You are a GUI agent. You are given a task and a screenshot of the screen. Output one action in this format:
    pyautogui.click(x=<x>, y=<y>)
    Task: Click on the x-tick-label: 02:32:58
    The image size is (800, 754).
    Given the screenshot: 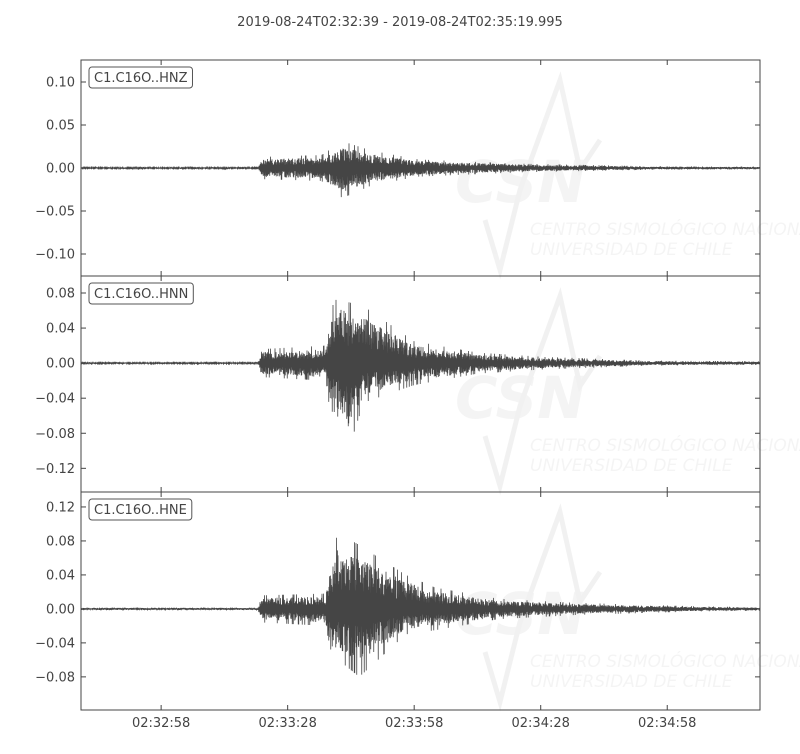 What is the action you would take?
    pyautogui.click(x=161, y=723)
    